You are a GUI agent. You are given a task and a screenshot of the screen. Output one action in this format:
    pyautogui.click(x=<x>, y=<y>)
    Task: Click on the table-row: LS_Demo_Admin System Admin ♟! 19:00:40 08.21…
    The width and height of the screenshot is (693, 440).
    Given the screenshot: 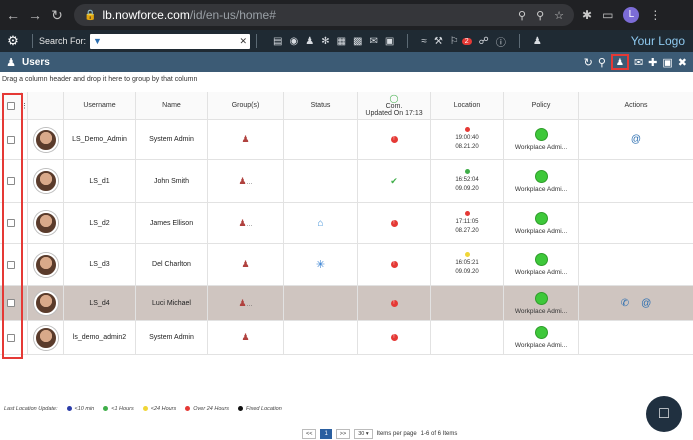 What is the action you would take?
    pyautogui.click(x=346, y=140)
    